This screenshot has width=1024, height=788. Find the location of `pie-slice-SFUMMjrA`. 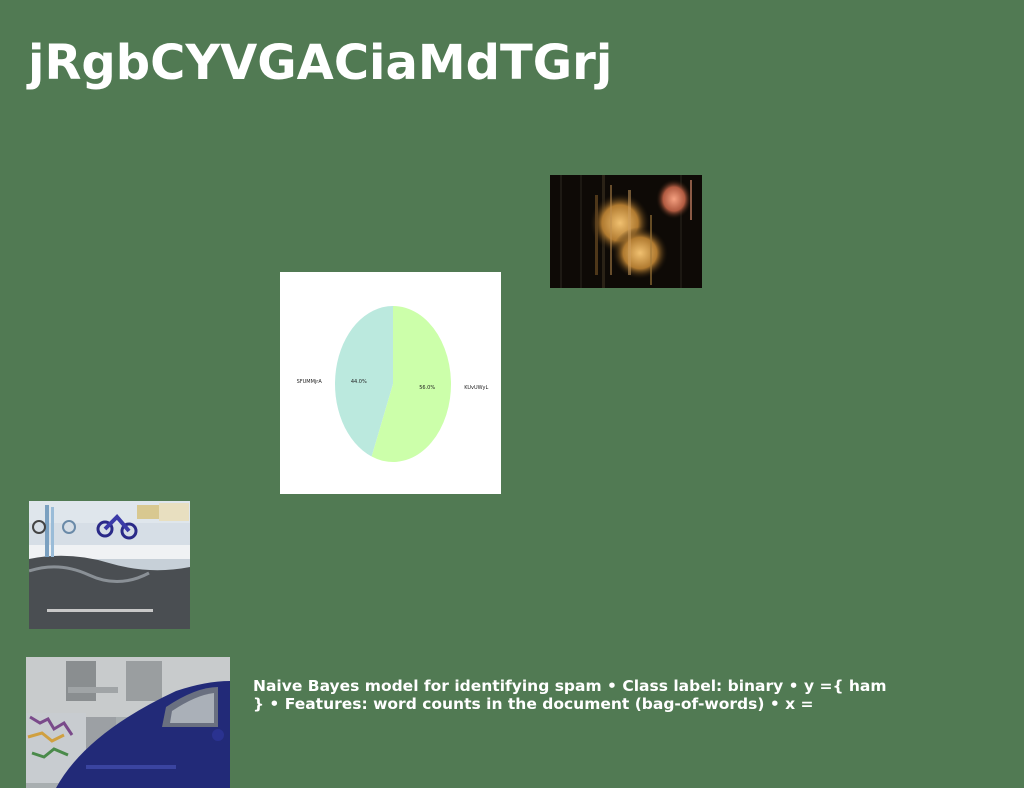

pie-slice-SFUMMjrA is located at coordinates (364, 381).